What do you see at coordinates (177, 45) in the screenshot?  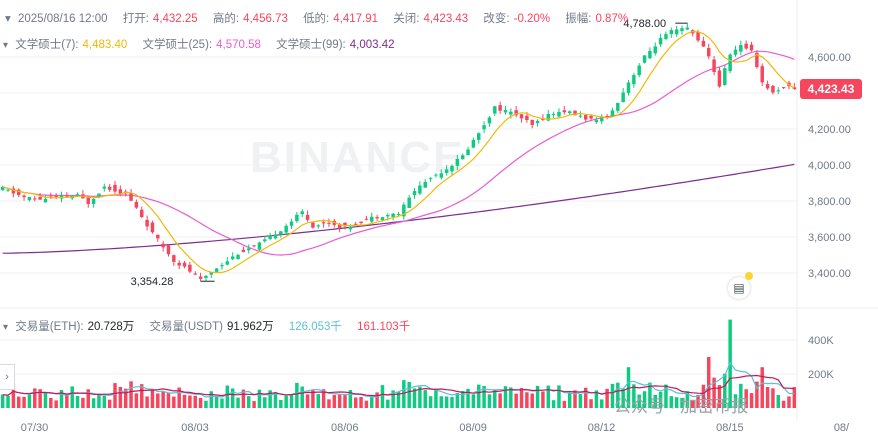 I see `ma25-label: 文学硕士(25):` at bounding box center [177, 45].